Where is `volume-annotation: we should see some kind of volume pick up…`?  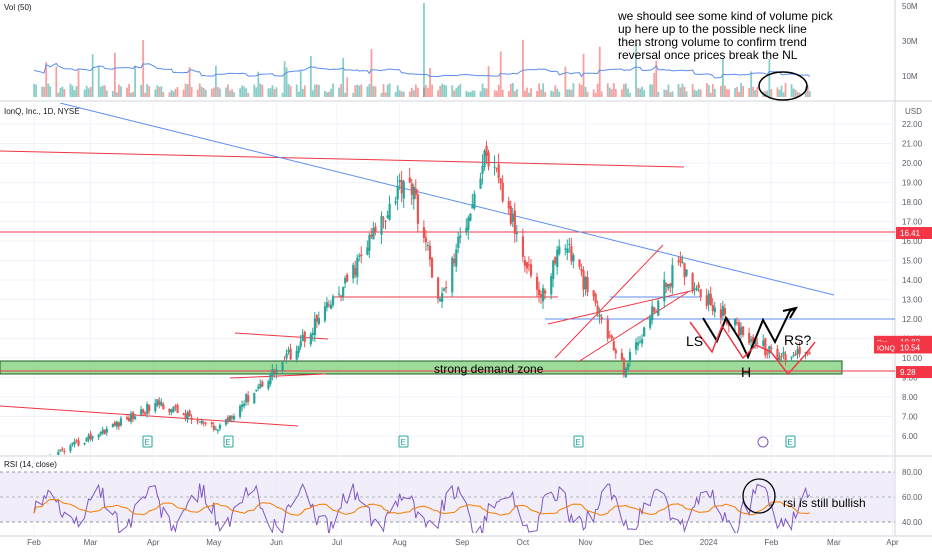 volume-annotation: we should see some kind of volume pick up… is located at coordinates (725, 35).